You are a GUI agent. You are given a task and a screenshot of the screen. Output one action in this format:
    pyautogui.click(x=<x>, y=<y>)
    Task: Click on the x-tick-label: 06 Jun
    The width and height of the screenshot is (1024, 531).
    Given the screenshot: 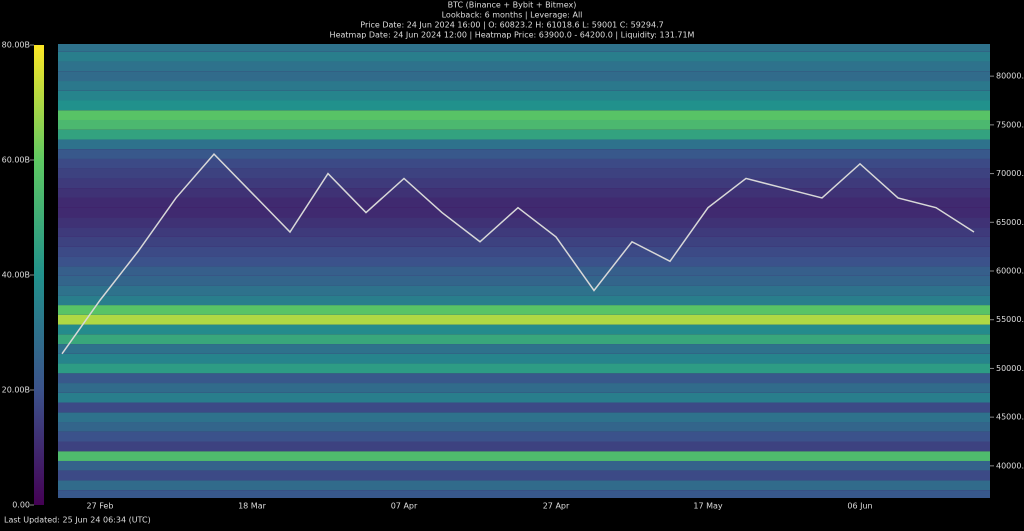 What is the action you would take?
    pyautogui.click(x=859, y=506)
    